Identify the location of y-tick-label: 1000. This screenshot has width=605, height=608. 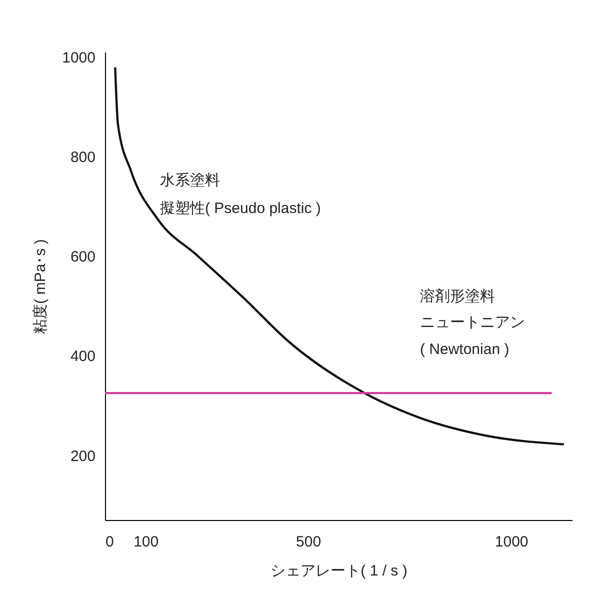
(79, 57).